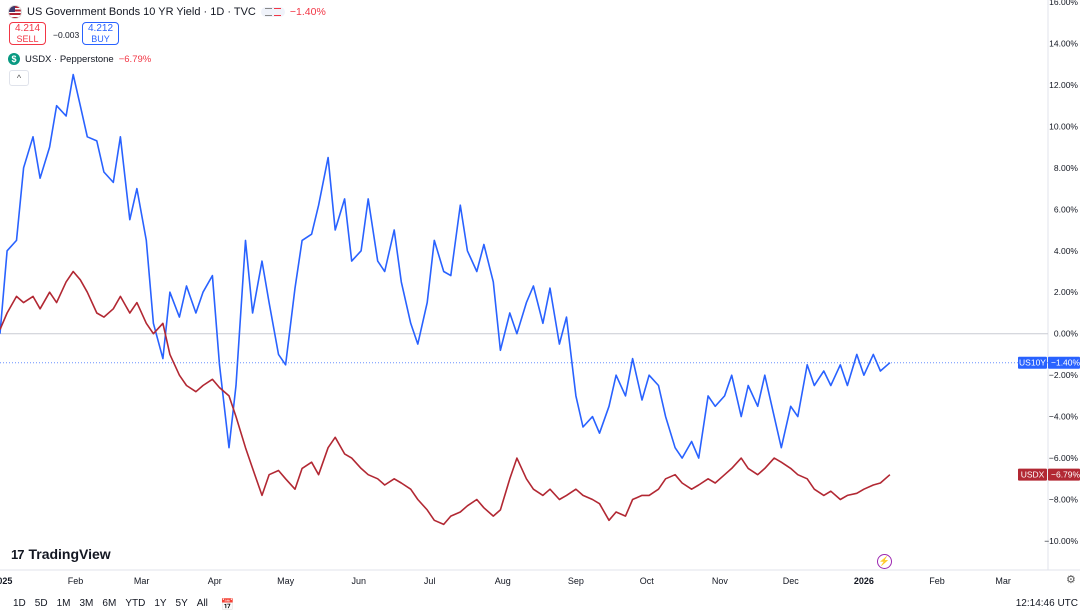 This screenshot has width=1080, height=611. I want to click on y-tick-label: −10.00%, so click(1061, 541).